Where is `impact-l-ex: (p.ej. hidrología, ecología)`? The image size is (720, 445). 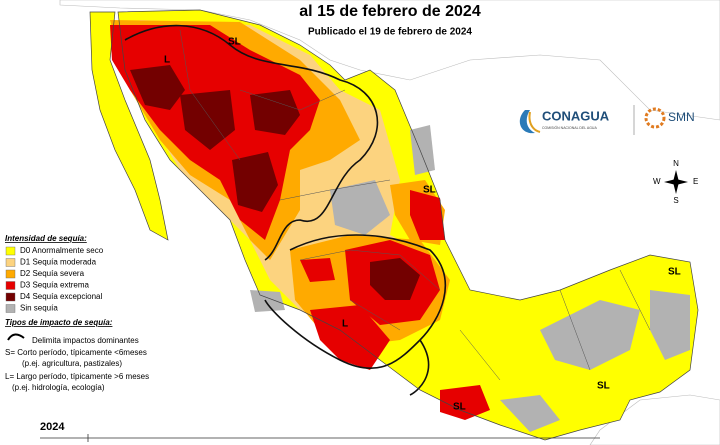
impact-l-ex: (p.ej. hidrología, ecología) is located at coordinates (58, 387).